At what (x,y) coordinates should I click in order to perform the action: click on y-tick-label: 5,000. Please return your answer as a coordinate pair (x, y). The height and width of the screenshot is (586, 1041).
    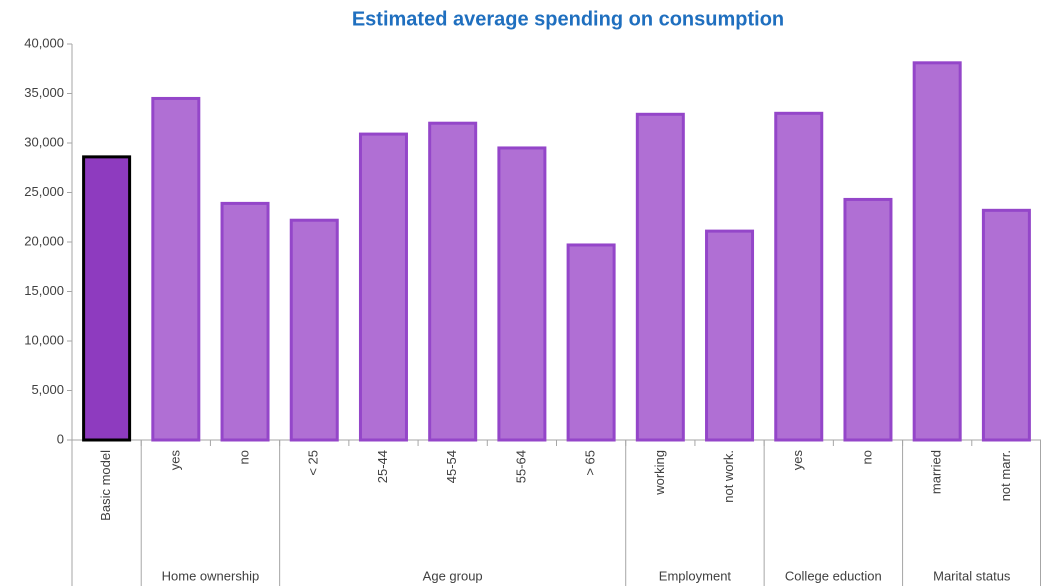
    Looking at the image, I should click on (47, 389).